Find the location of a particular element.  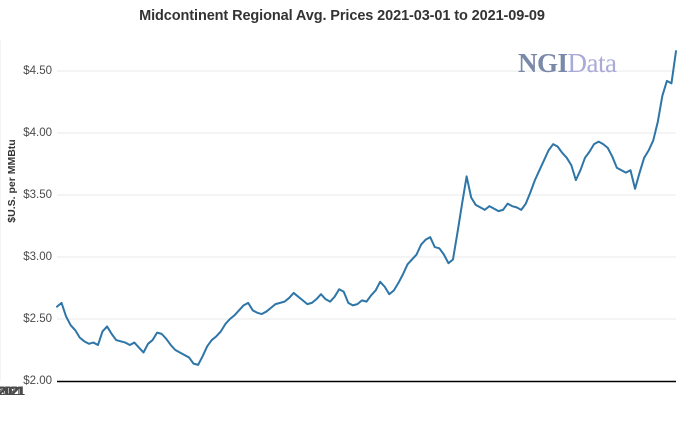

y-axis-tick-labels: $2.00 $2.50 $3.00 $3.50 $4.00 $4.50 is located at coordinates (26, 213).